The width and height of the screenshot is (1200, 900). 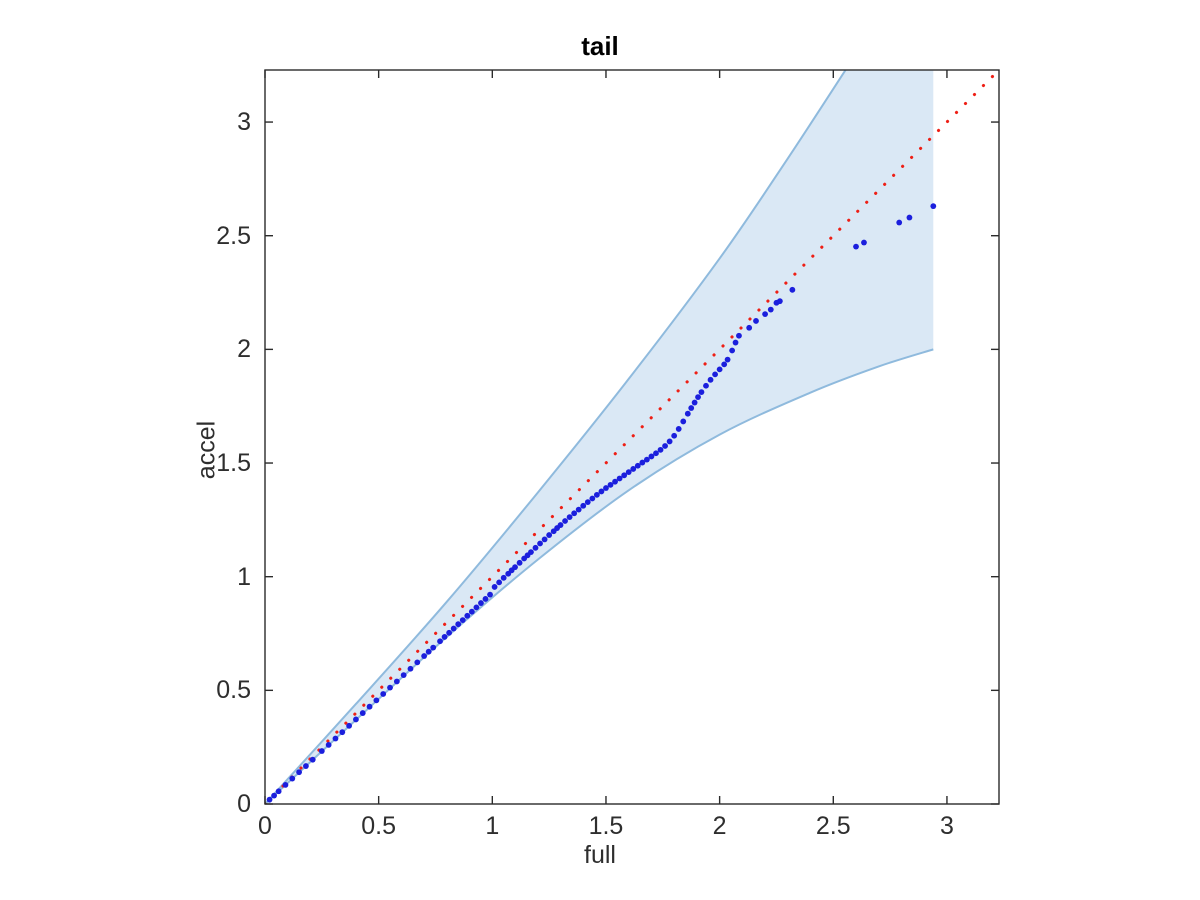 I want to click on y-tick-label: 2.5, so click(x=233, y=235).